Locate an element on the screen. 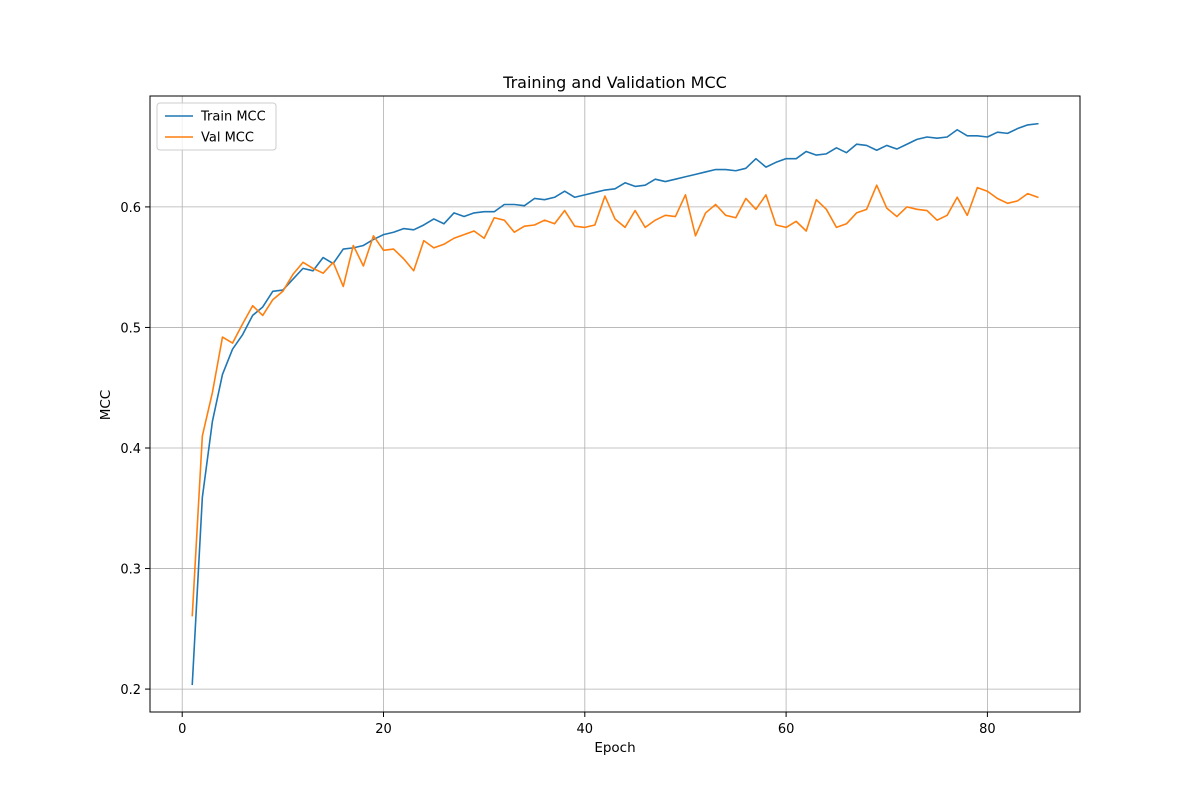 The width and height of the screenshot is (1200, 800). legend-box is located at coordinates (216, 126).